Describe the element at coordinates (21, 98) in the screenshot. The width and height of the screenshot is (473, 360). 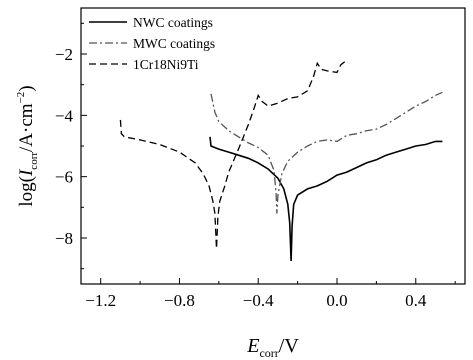
I see `y-axis-title-sup: −2` at that location.